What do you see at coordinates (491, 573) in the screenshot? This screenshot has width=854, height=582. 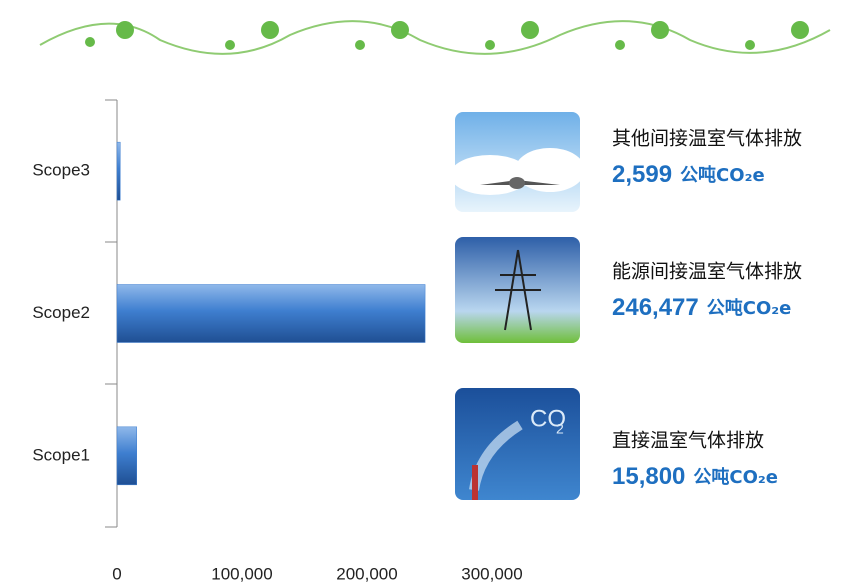 I see `x-tick-label: 300,000` at bounding box center [491, 573].